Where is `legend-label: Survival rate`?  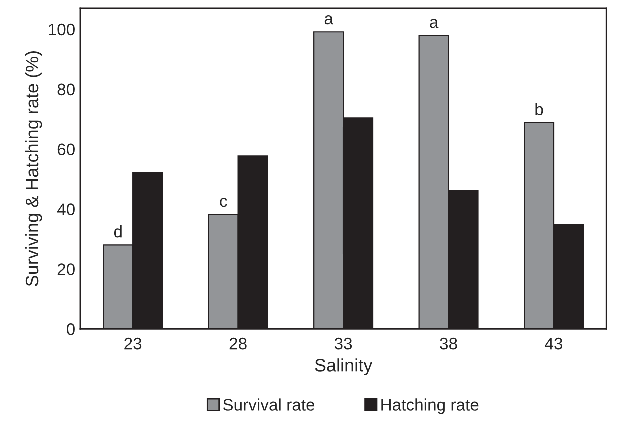 legend-label: Survival rate is located at coordinates (269, 404).